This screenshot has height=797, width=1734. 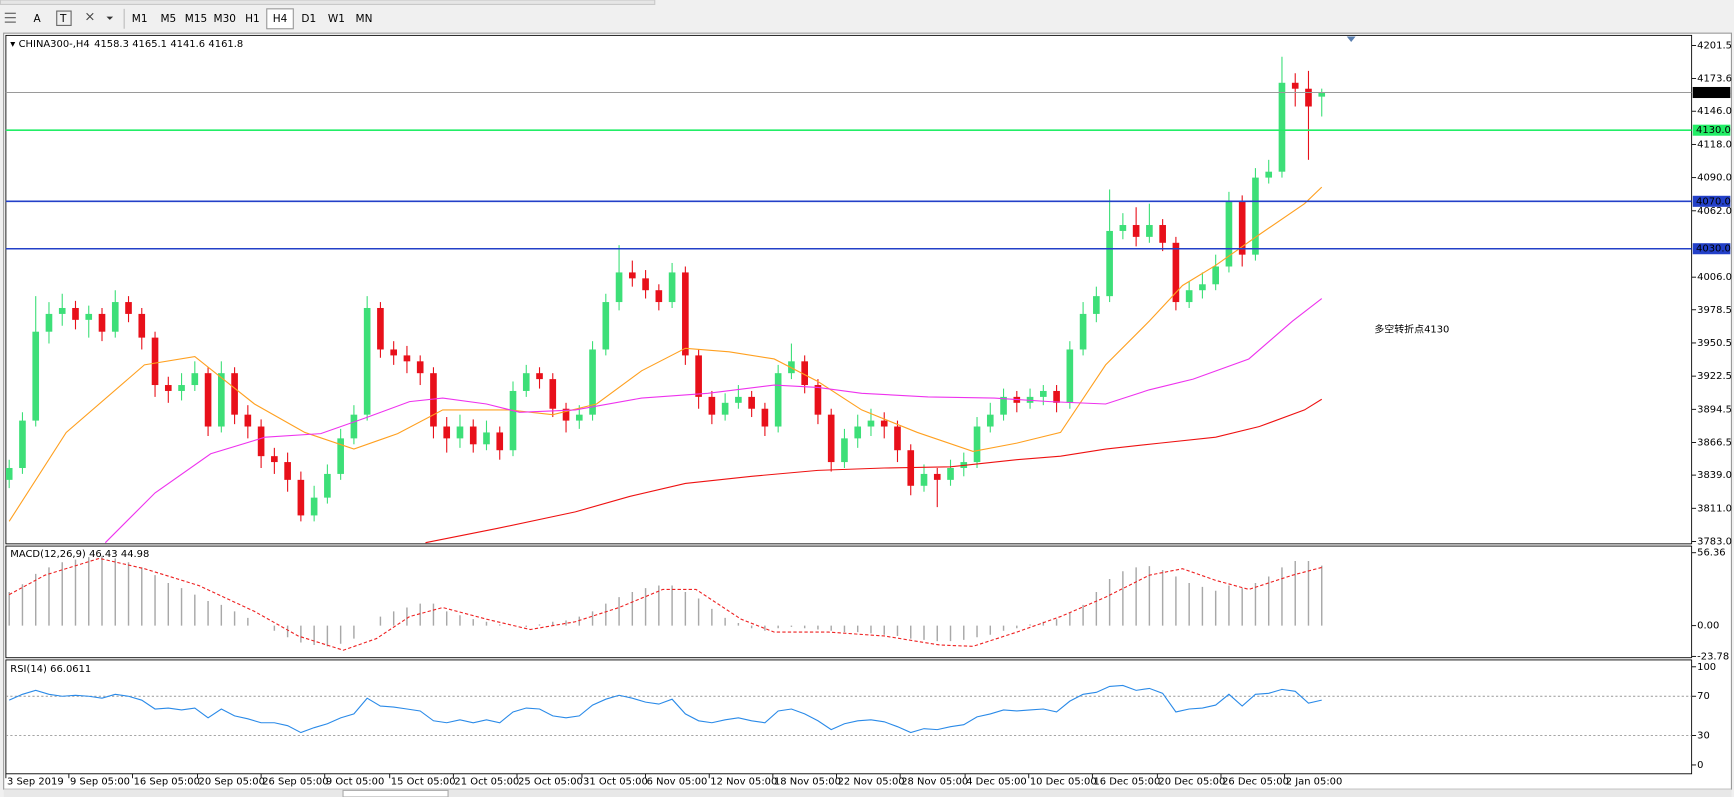 What do you see at coordinates (1713, 656) in the screenshot?
I see `y-tick-label: -23.78` at bounding box center [1713, 656].